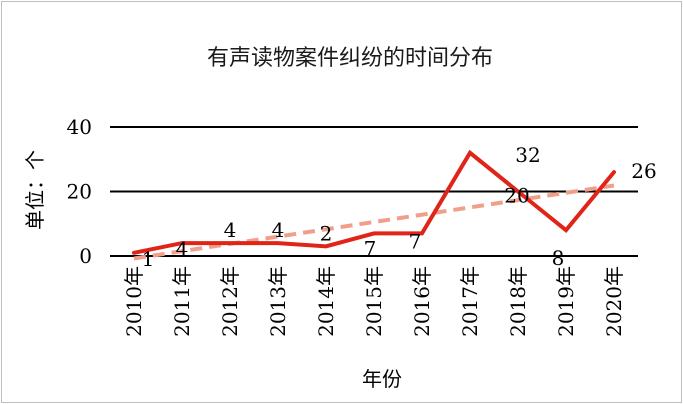 This screenshot has width=683, height=404. Describe the element at coordinates (527, 155) in the screenshot. I see `data-label: 32` at that location.